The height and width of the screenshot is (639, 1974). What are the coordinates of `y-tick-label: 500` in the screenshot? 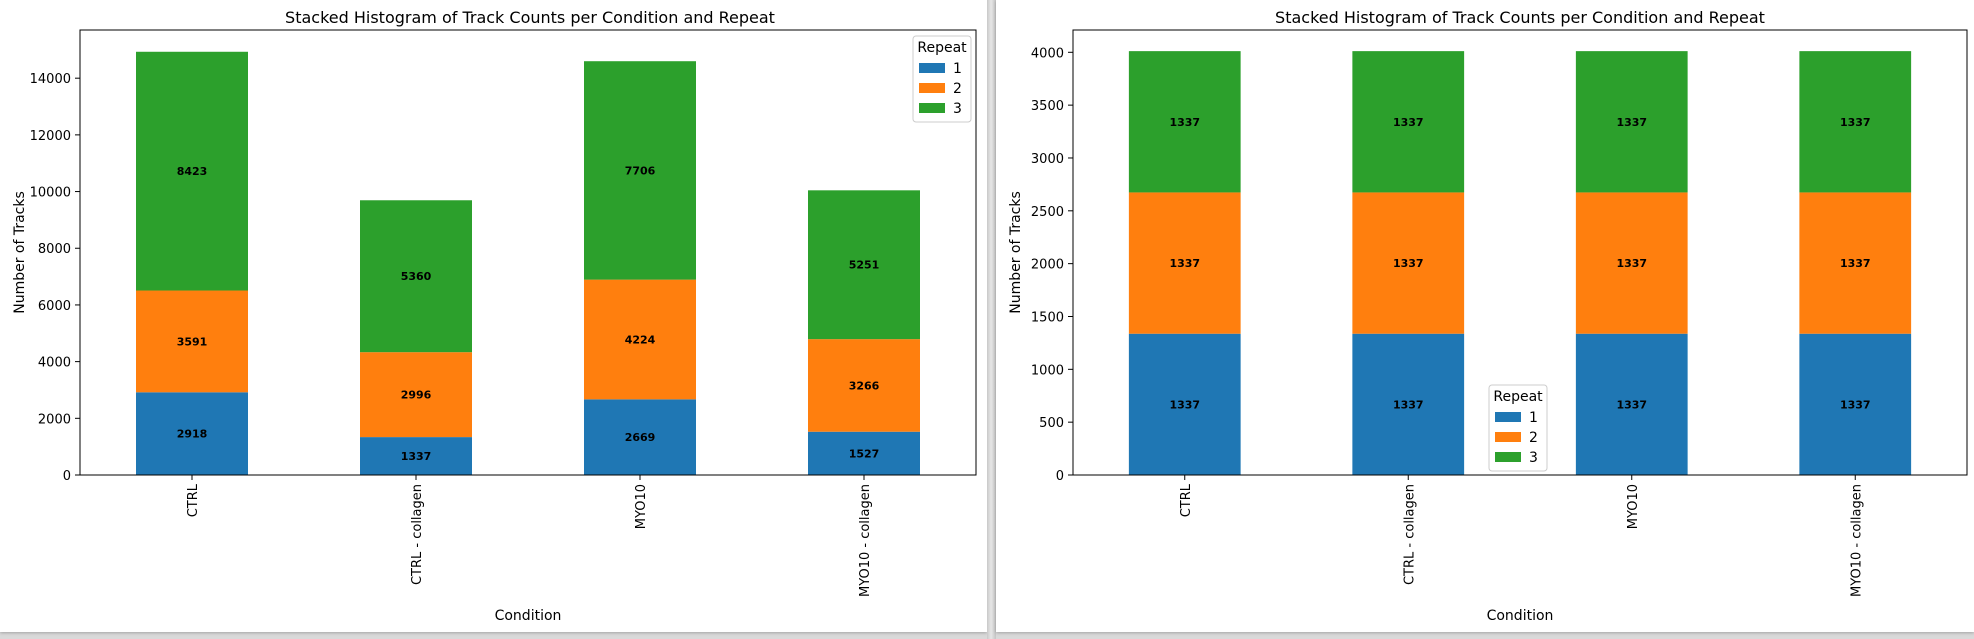 It's located at (1051, 423).